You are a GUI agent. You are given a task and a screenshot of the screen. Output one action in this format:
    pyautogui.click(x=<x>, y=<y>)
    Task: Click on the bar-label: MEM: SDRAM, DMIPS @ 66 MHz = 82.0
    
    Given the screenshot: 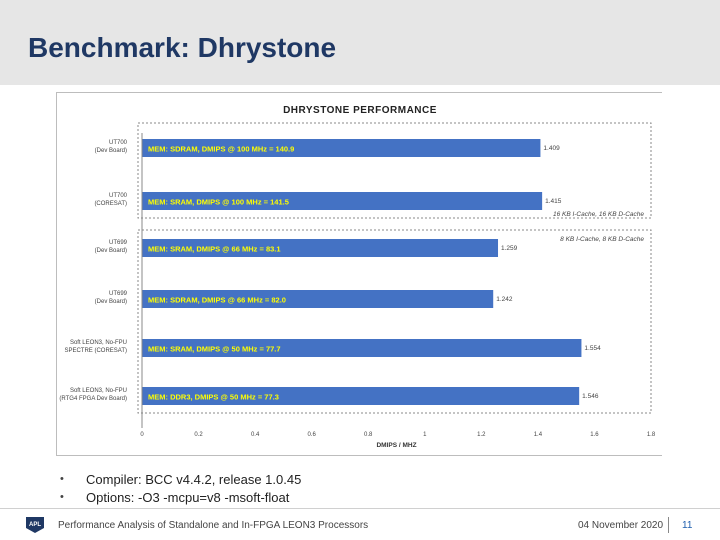 What is the action you would take?
    pyautogui.click(x=217, y=300)
    